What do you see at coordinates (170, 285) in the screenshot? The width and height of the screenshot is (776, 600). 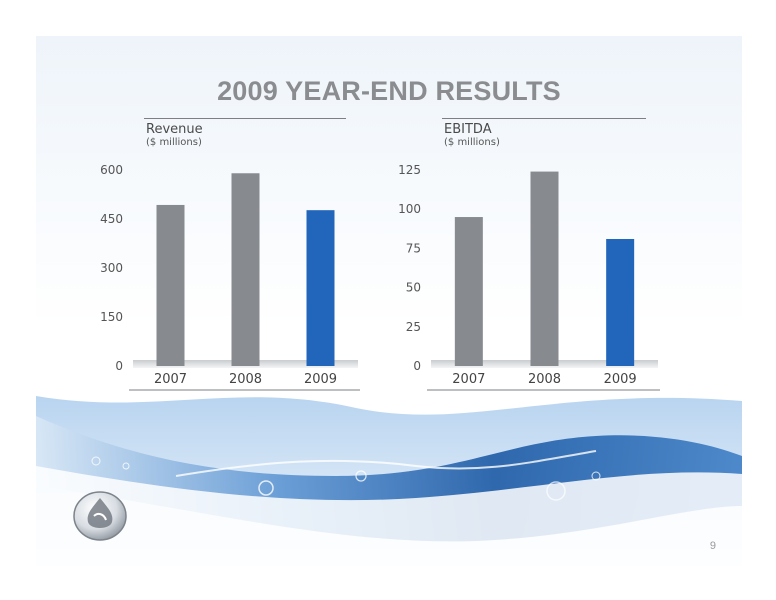 I see `revenue-bar-2007` at bounding box center [170, 285].